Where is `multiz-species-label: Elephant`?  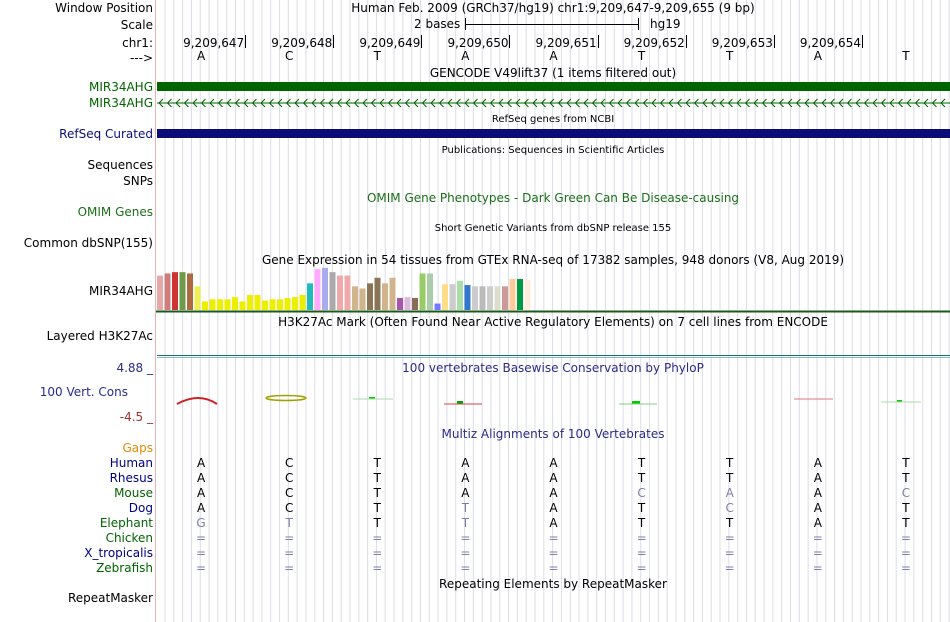
multiz-species-label: Elephant is located at coordinates (126, 523).